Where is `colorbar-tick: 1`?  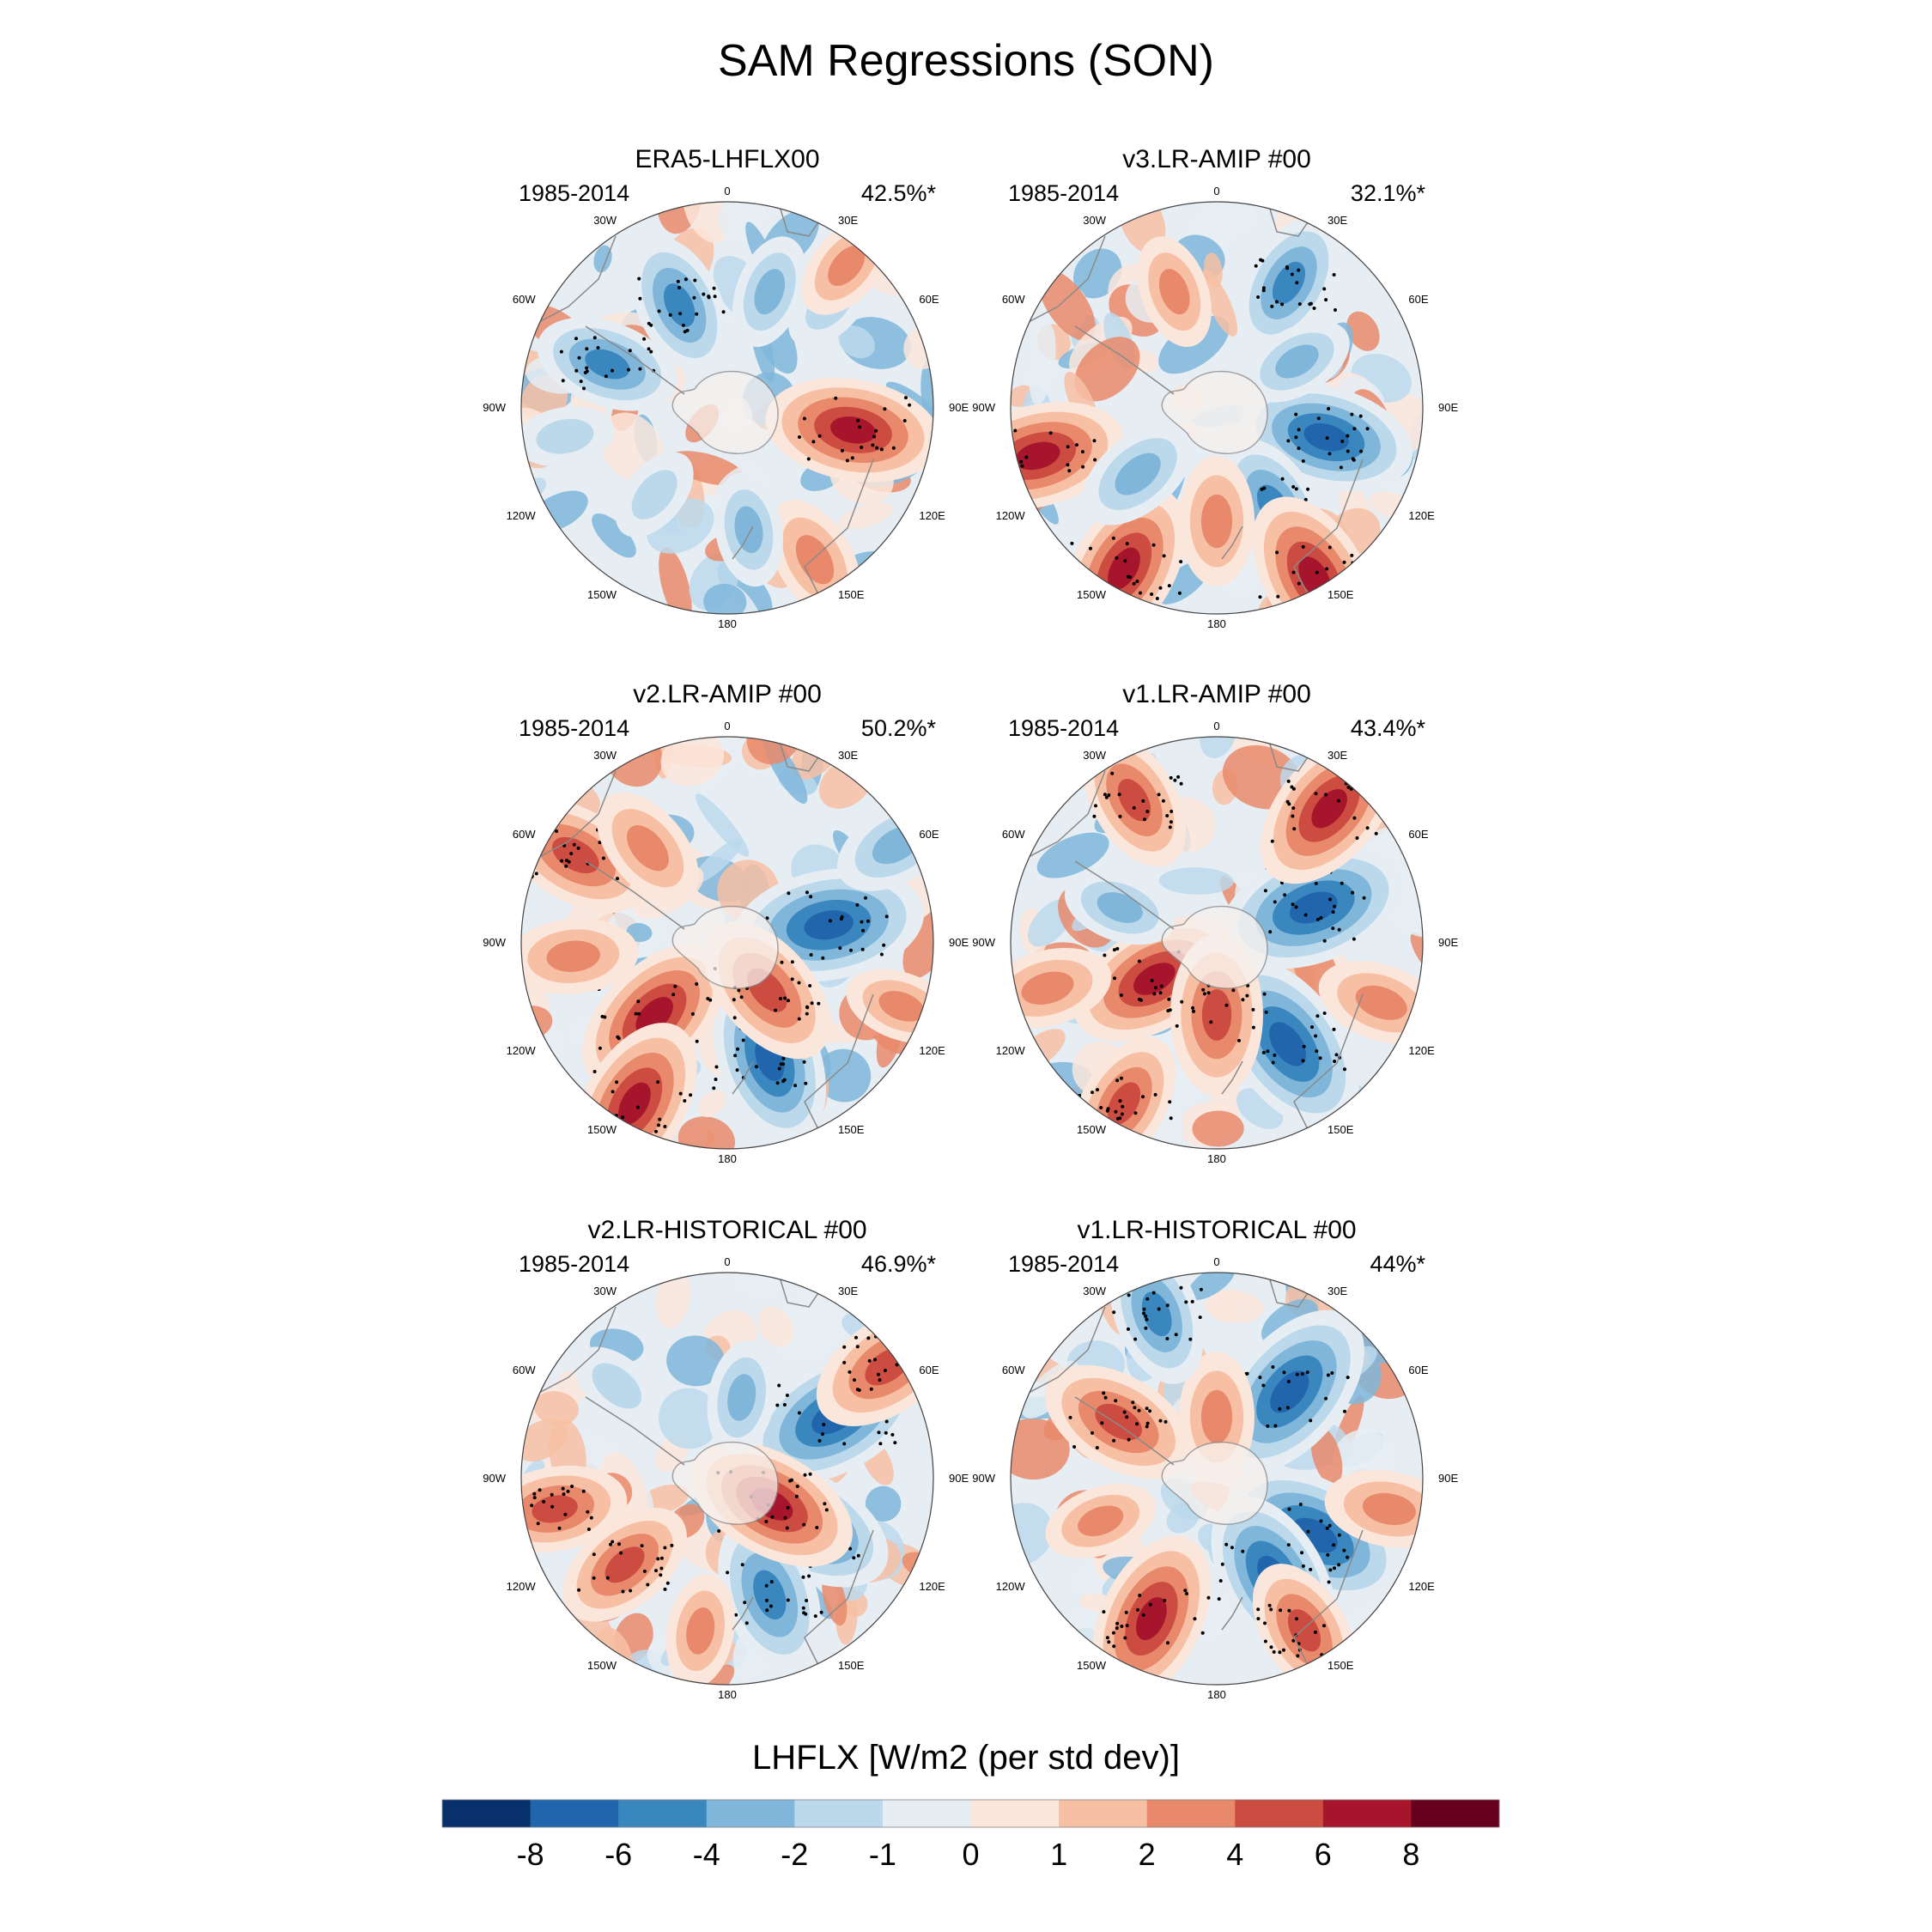
colorbar-tick: 1 is located at coordinates (1058, 1855).